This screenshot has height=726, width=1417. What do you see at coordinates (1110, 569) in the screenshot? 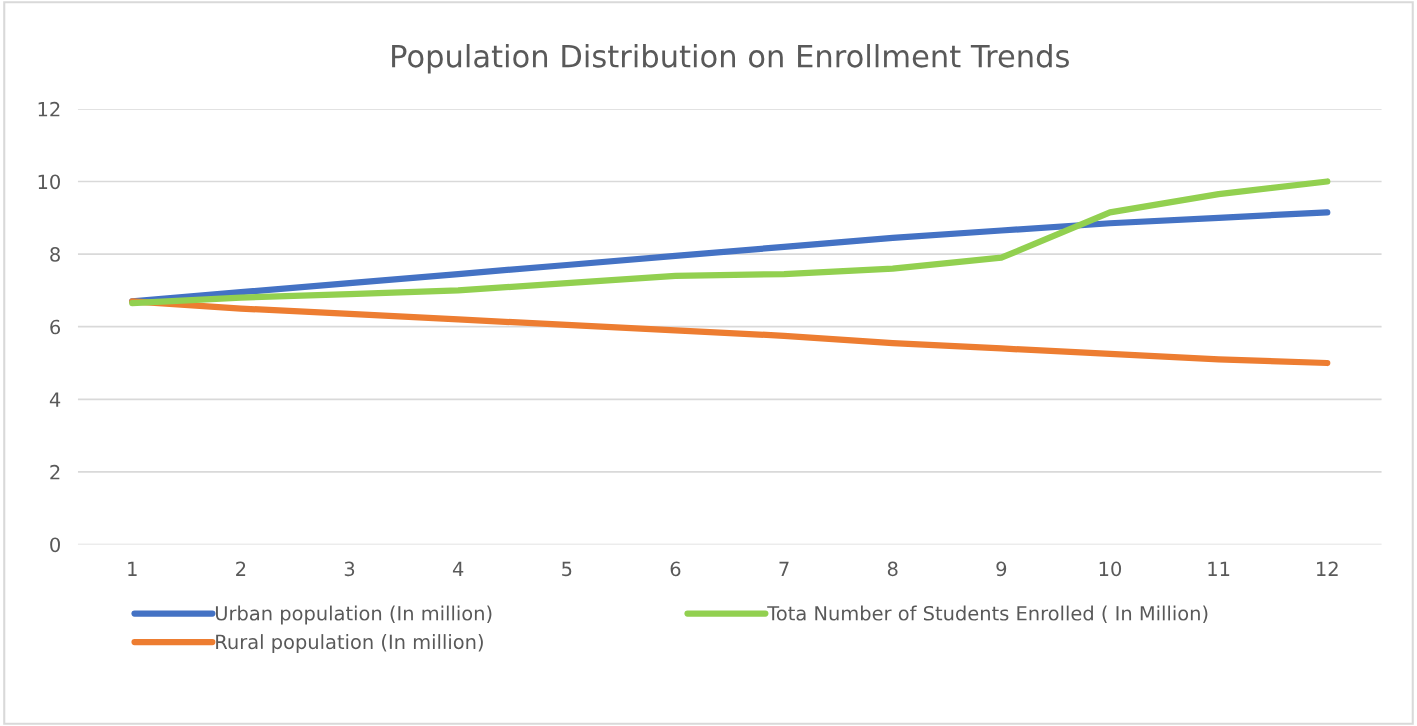
I see `x-tick-label: 10` at bounding box center [1110, 569].